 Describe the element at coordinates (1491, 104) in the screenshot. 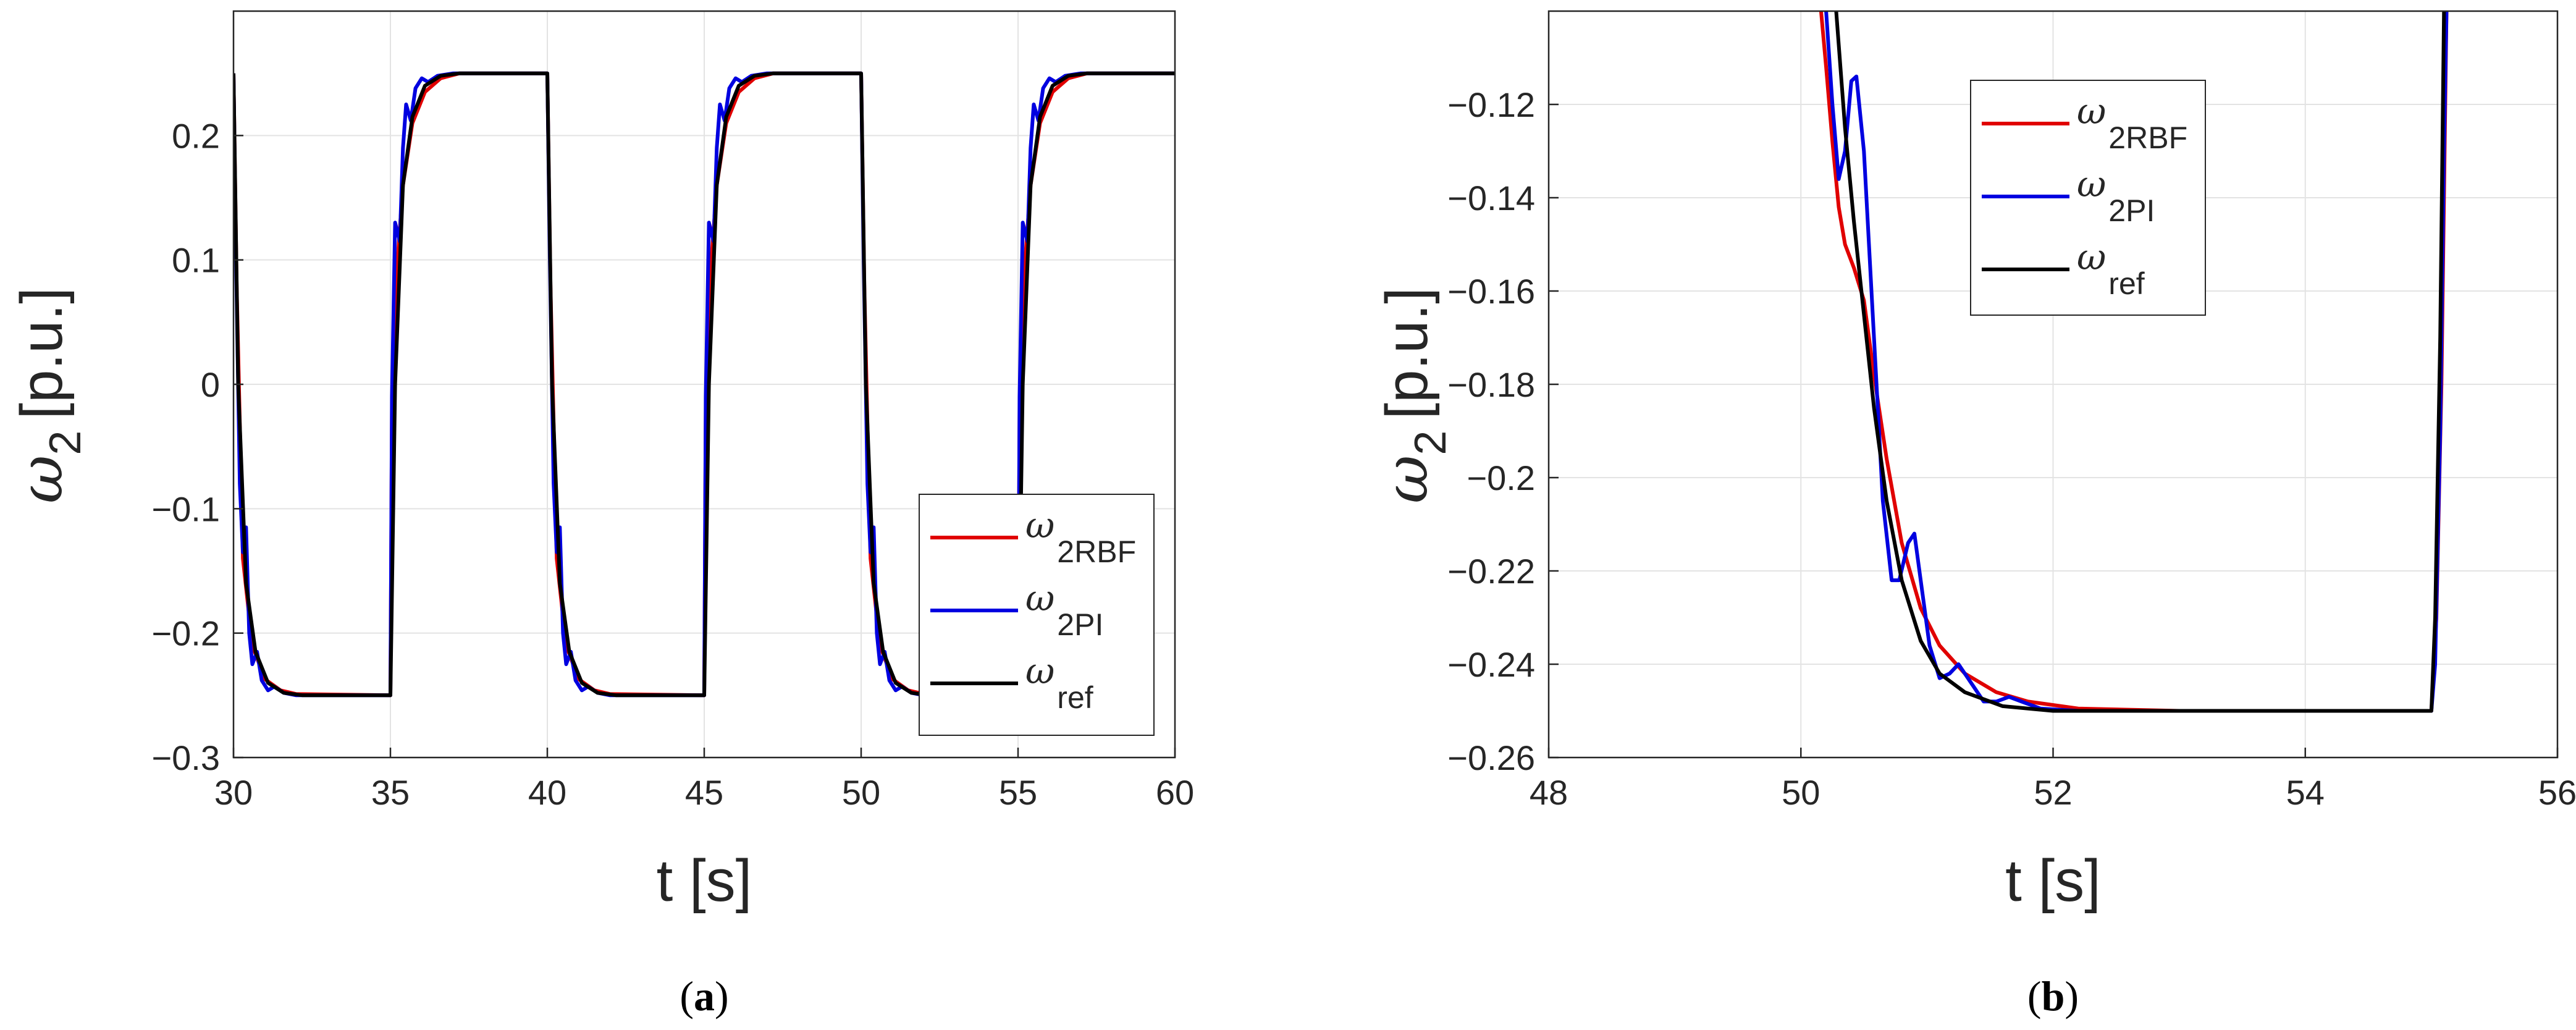

I see `y-tick-label: −0.12` at that location.